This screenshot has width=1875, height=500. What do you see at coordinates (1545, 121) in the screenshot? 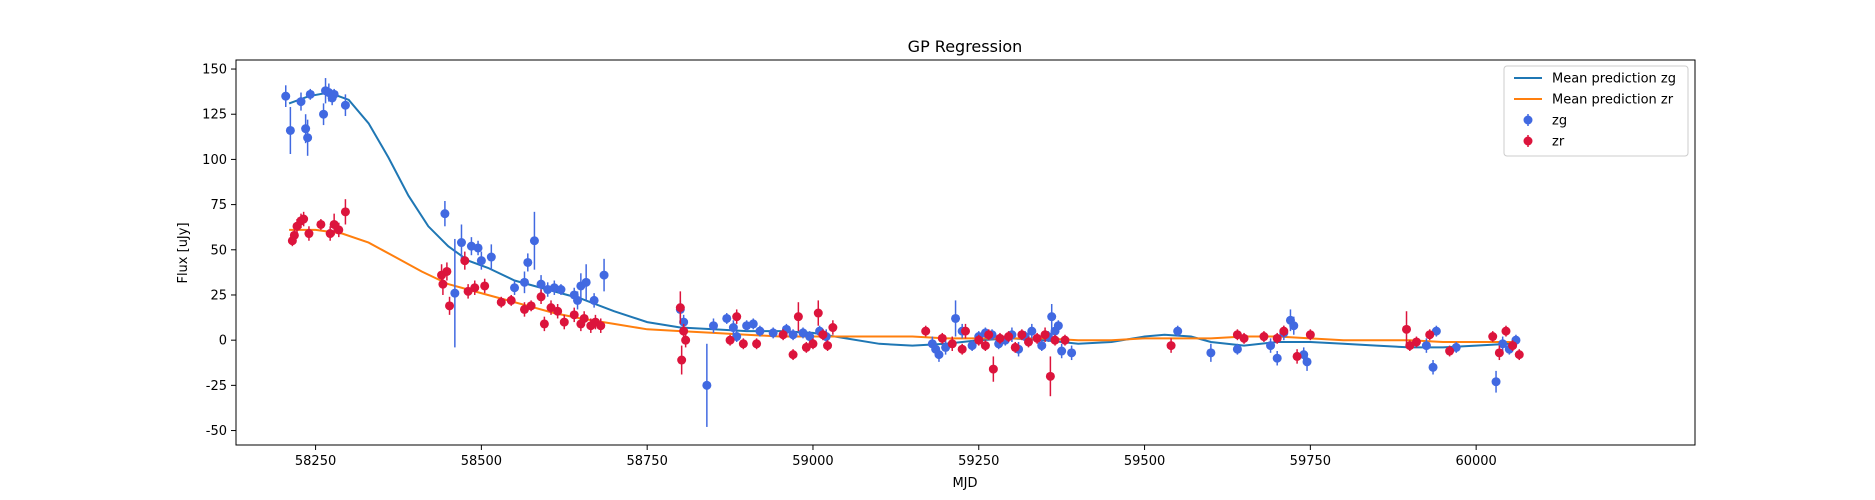
I see `legend-item: zg` at bounding box center [1545, 121].